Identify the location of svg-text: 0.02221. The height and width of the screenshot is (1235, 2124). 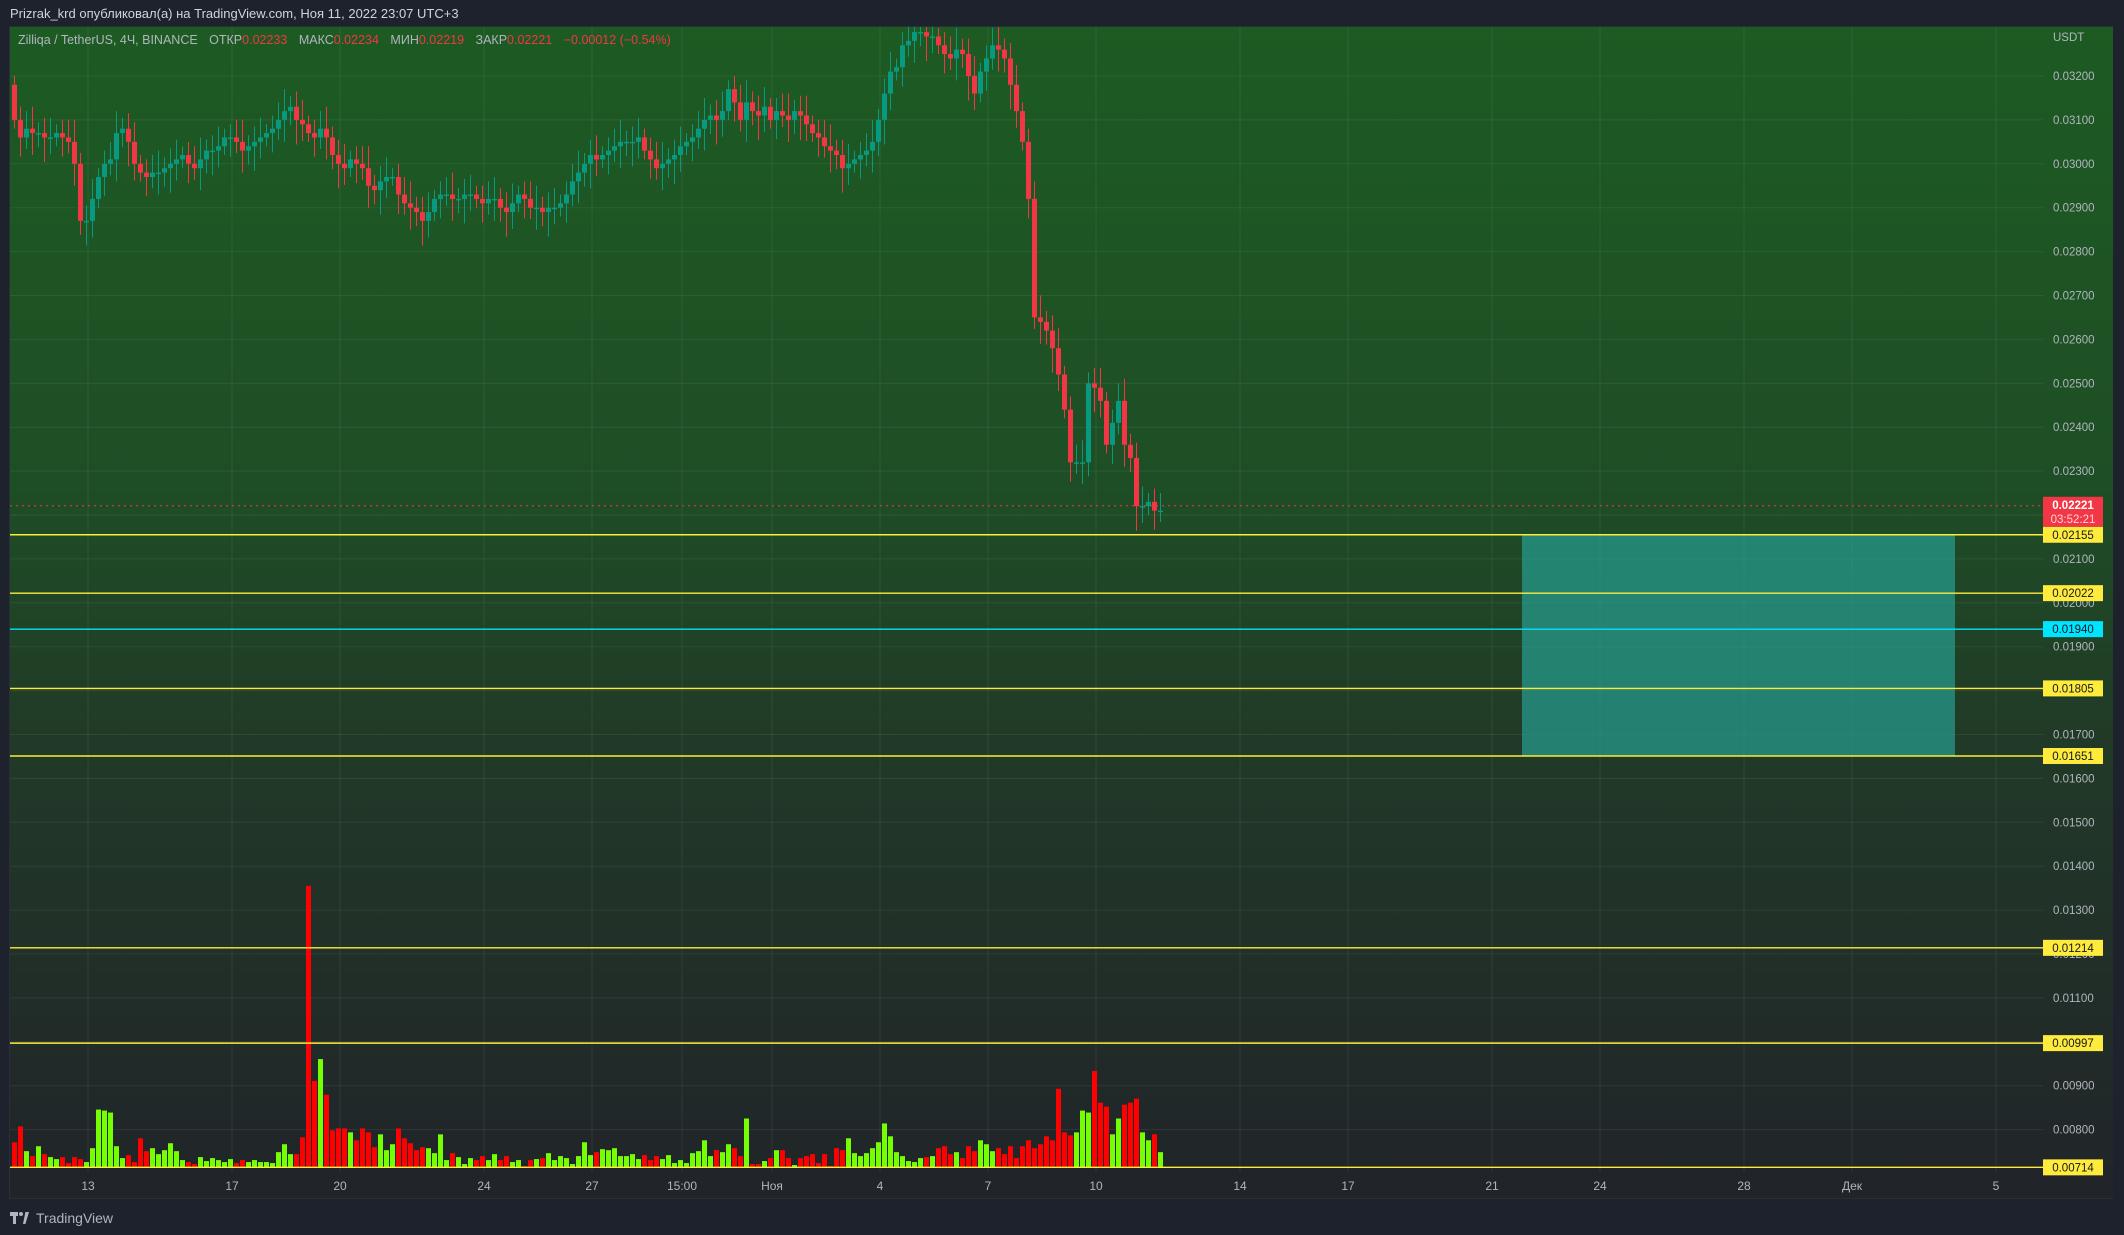
(2073, 506).